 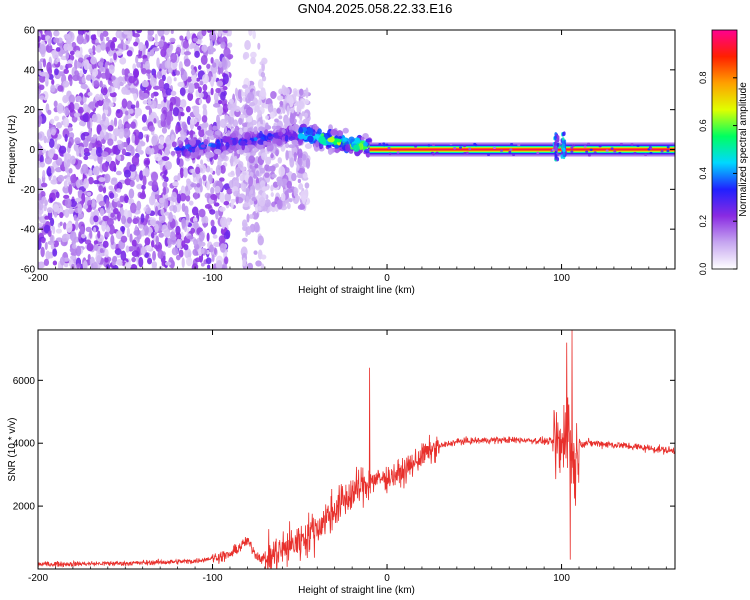 What do you see at coordinates (32, 150) in the screenshot?
I see `y-tick-label: 0` at bounding box center [32, 150].